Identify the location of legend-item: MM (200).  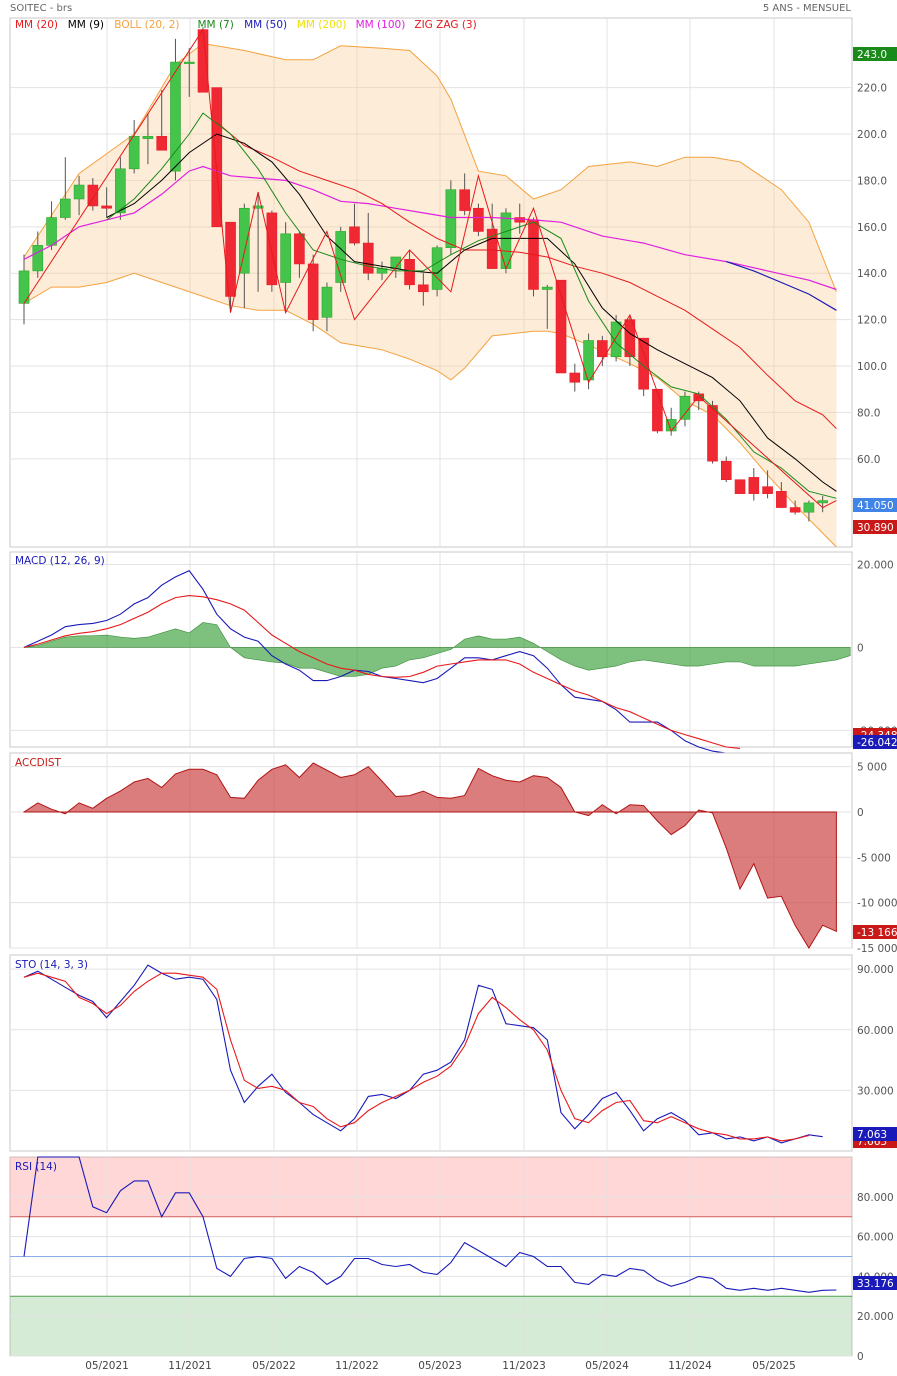
(322, 25).